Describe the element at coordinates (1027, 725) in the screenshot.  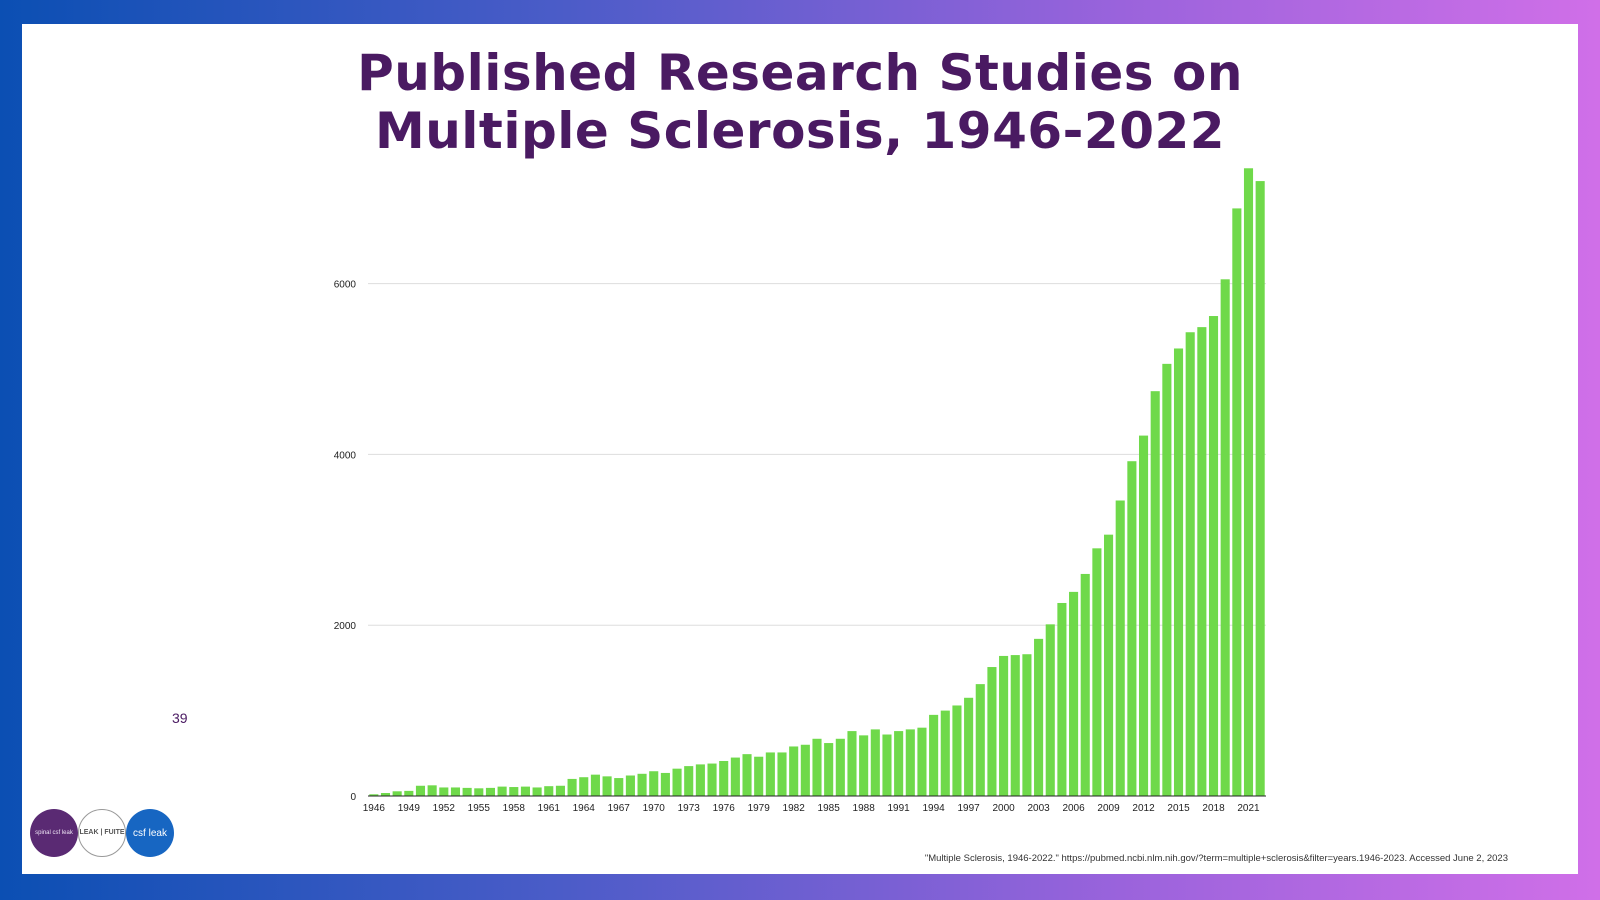
I see `bar-2002` at that location.